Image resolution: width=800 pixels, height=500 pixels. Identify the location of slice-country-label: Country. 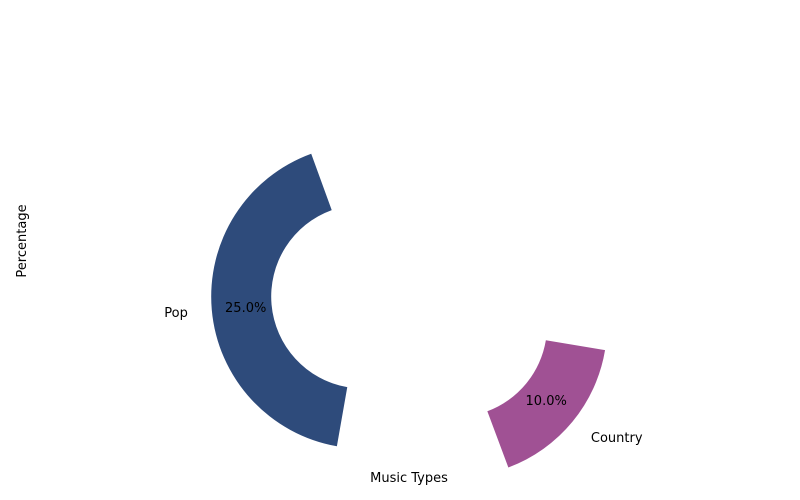
(617, 438).